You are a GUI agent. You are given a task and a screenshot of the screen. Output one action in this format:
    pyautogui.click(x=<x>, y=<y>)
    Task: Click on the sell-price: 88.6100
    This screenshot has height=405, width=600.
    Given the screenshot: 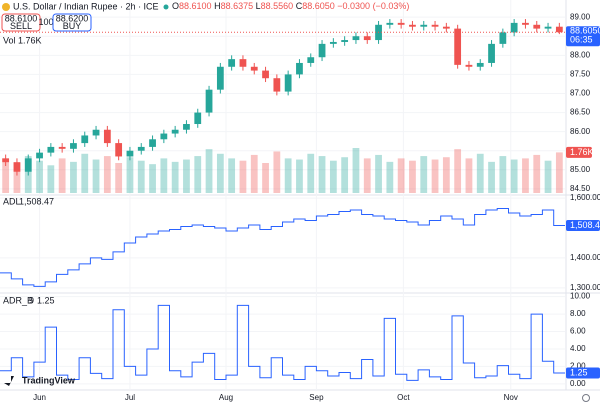 What is the action you would take?
    pyautogui.click(x=21, y=18)
    